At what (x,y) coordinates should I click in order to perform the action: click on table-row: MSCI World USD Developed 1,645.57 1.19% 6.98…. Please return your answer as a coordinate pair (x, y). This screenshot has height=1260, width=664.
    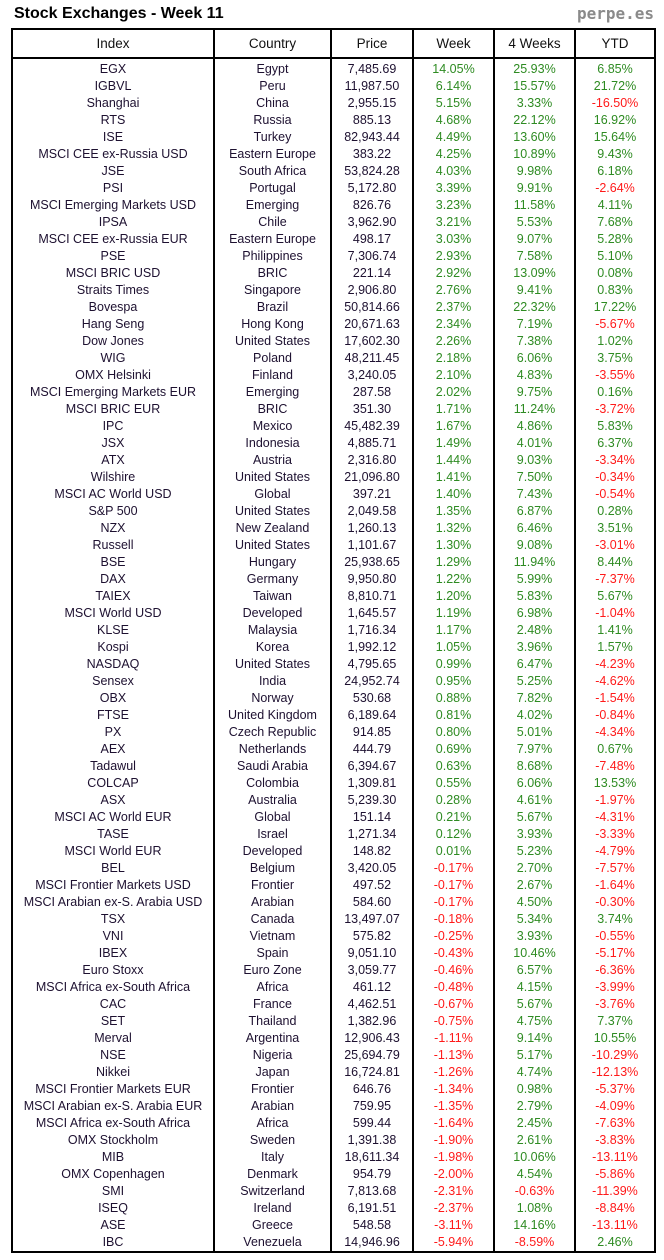
    Looking at the image, I should click on (333, 613).